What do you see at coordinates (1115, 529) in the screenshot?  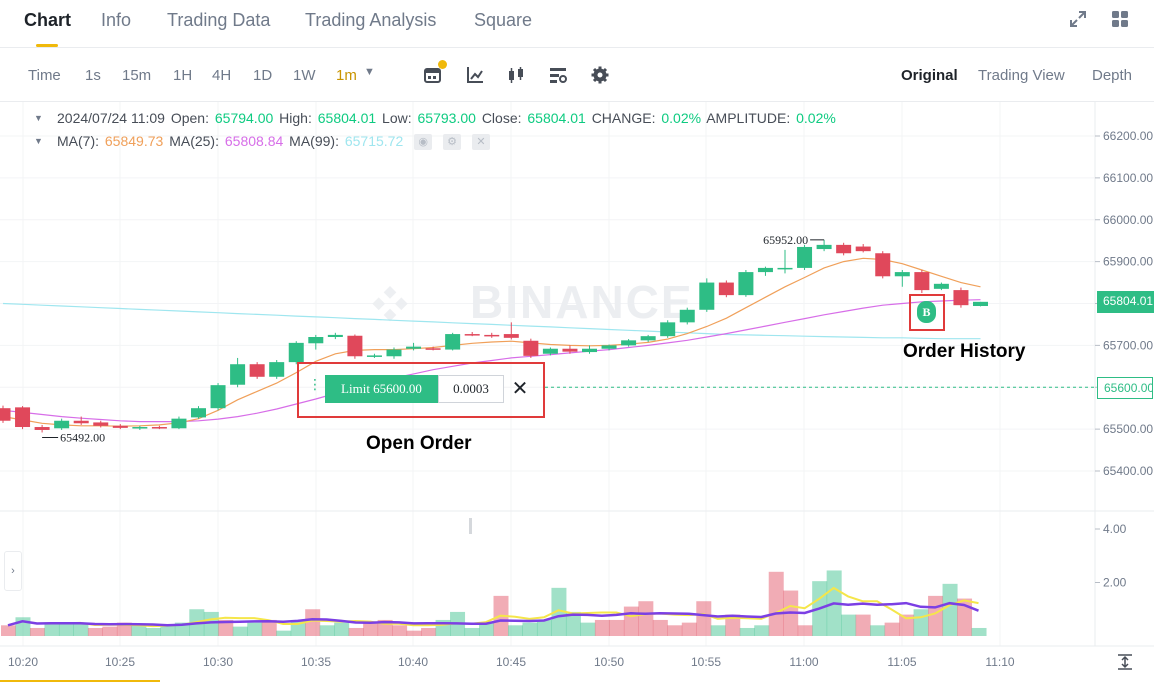 I see `volume-tick-label: 4.00` at bounding box center [1115, 529].